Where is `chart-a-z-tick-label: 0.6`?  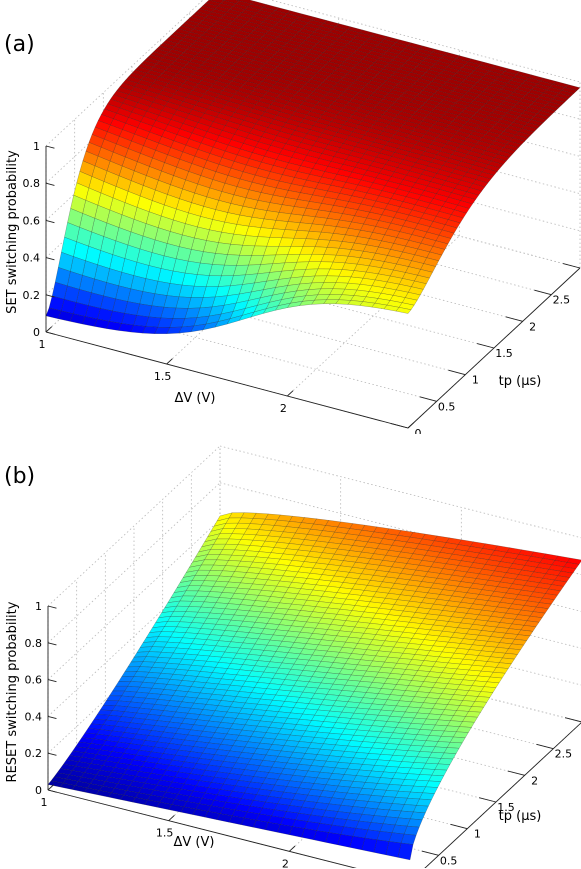
chart-a-z-tick-label: 0.6 is located at coordinates (32, 220).